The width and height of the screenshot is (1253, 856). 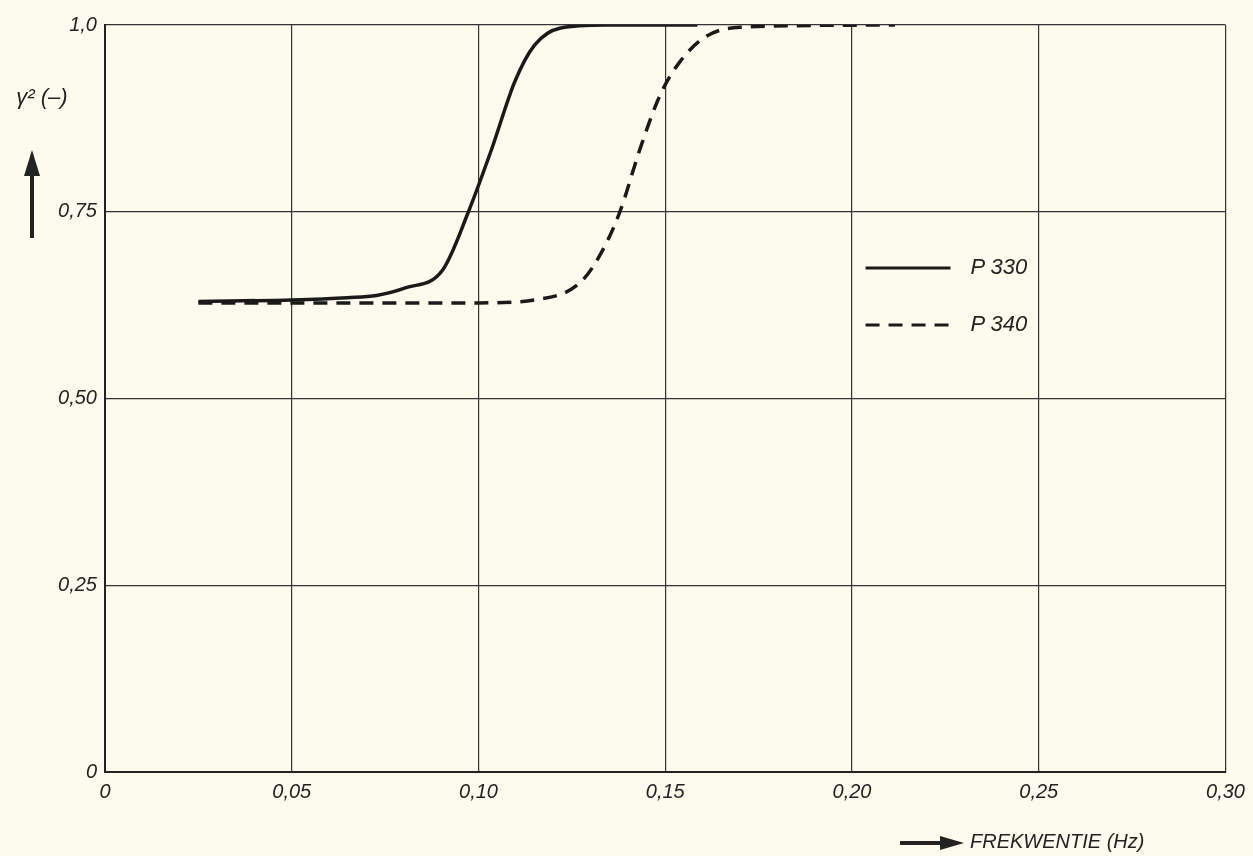 What do you see at coordinates (77, 397) in the screenshot?
I see `y-tick-label: 0,50` at bounding box center [77, 397].